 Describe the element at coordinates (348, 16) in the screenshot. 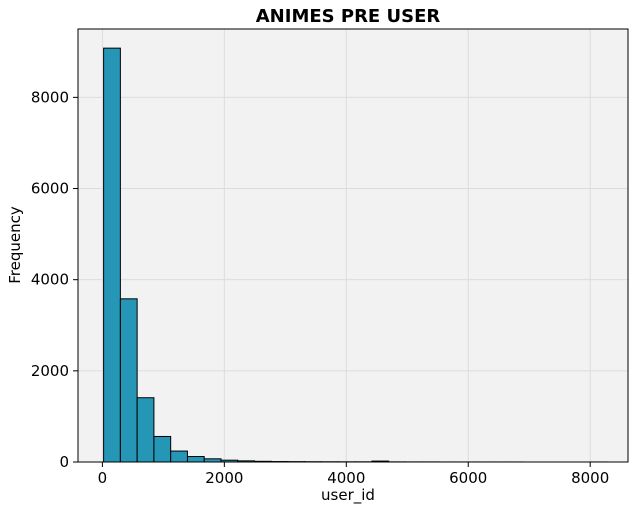

I see `chart-title: ANIMES PRE USER` at that location.